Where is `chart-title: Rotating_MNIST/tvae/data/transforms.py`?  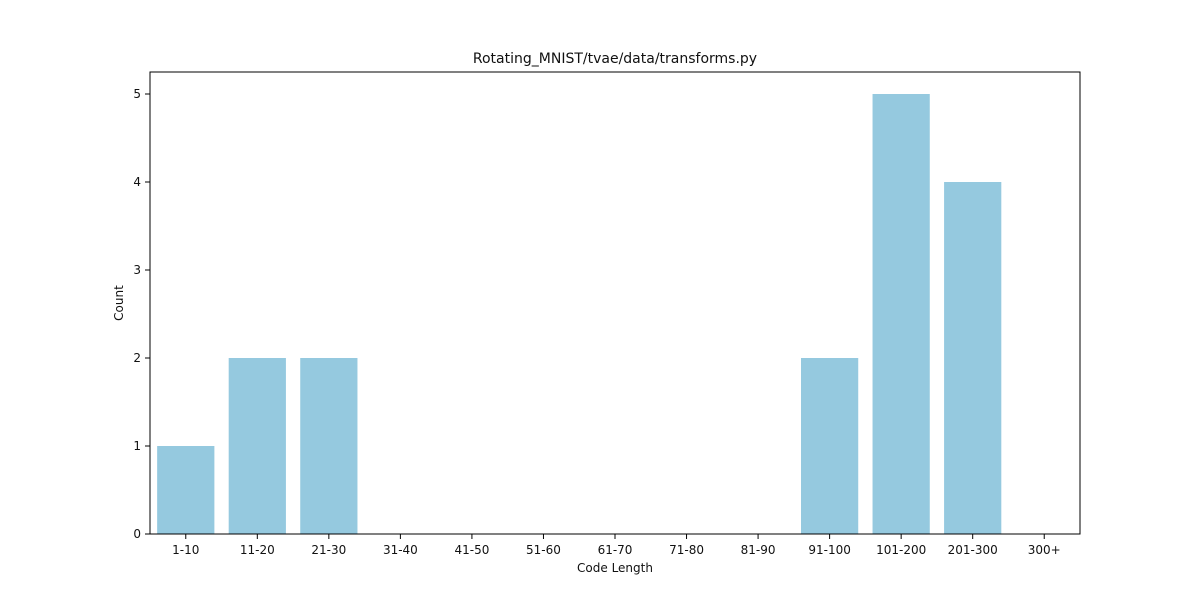
chart-title: Rotating_MNIST/tvae/data/transforms.py is located at coordinates (615, 59).